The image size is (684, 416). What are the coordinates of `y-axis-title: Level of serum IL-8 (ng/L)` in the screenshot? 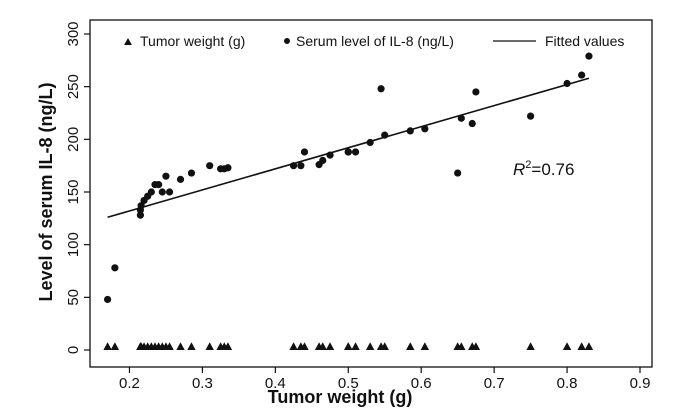 It's located at (46, 191).